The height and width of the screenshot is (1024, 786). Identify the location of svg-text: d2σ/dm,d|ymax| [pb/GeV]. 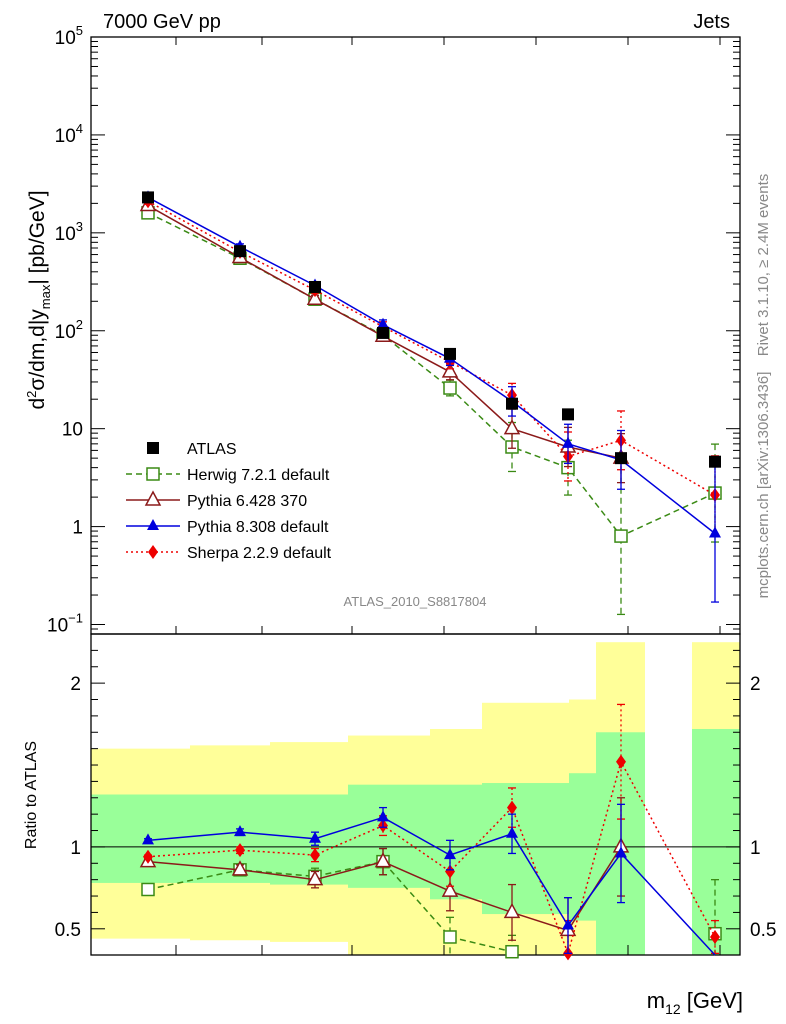
(38, 299).